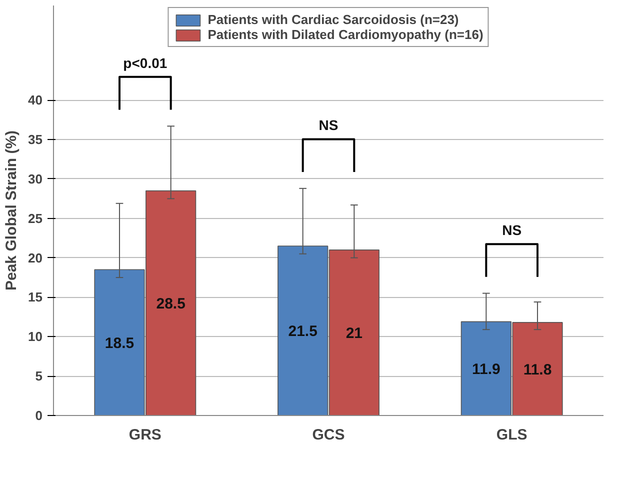  I want to click on y-tick-label: 10, so click(35, 336).